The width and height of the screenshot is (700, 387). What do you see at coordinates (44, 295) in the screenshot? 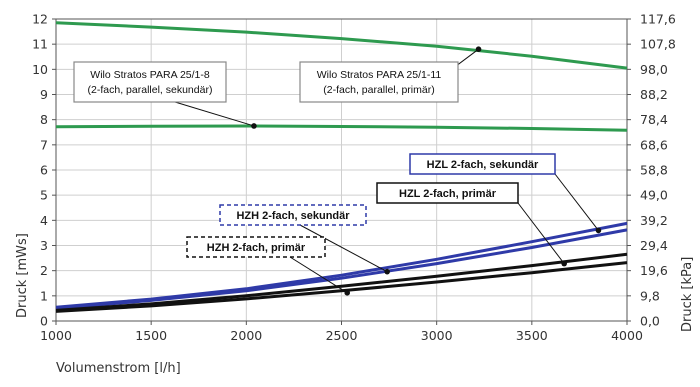
I see `y-tick-label: 1` at bounding box center [44, 295].